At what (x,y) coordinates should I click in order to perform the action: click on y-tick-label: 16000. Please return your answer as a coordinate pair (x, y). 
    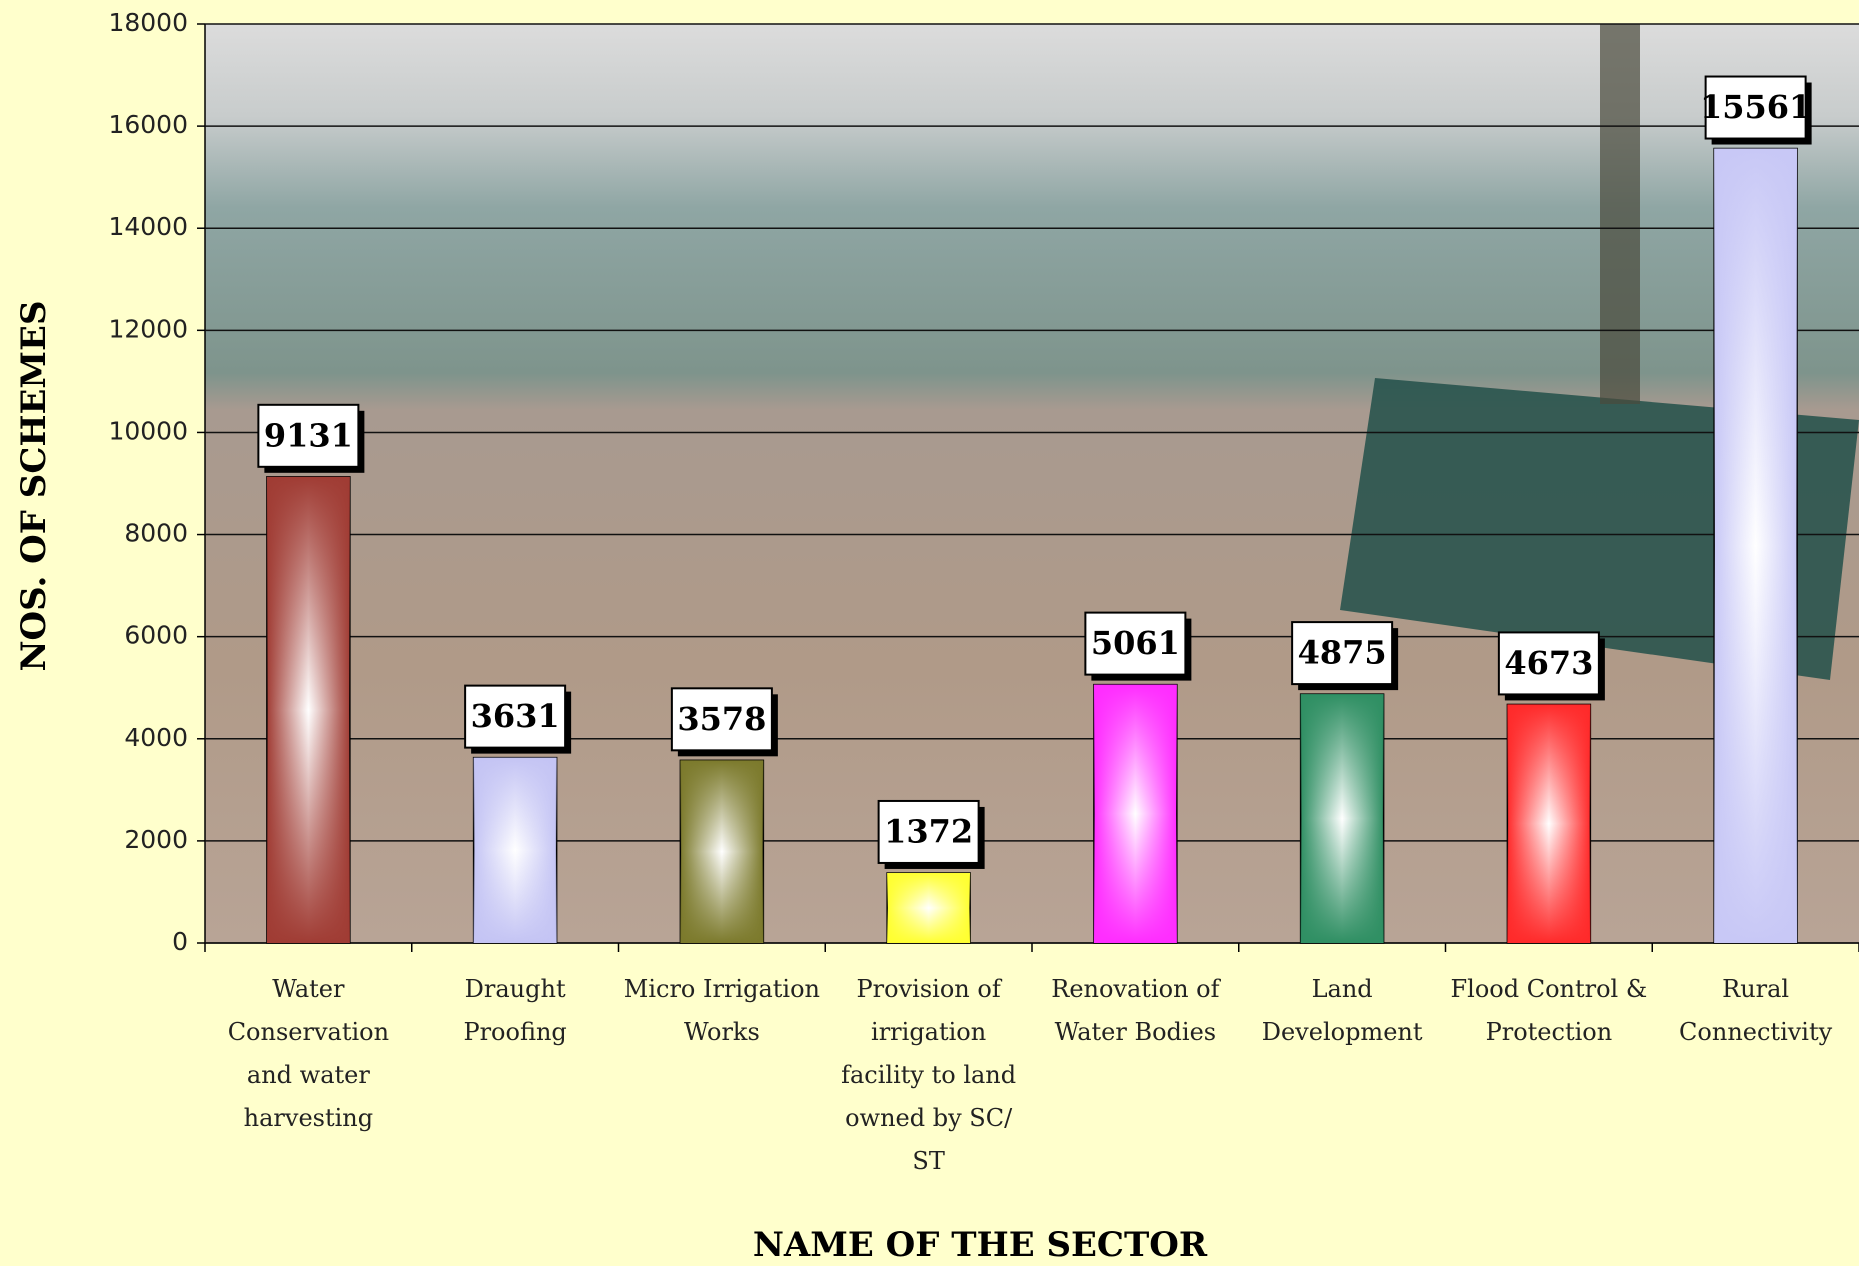
    Looking at the image, I should click on (148, 124).